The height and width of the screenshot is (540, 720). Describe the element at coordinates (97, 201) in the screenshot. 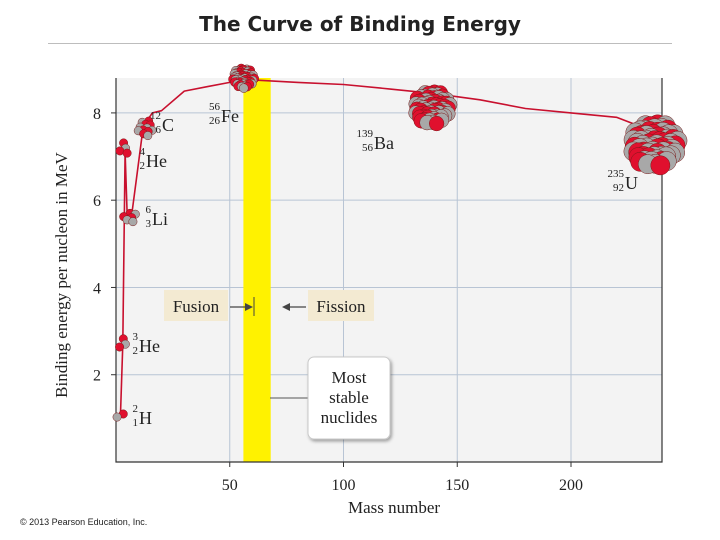

I see `y-tick-label: 6` at that location.